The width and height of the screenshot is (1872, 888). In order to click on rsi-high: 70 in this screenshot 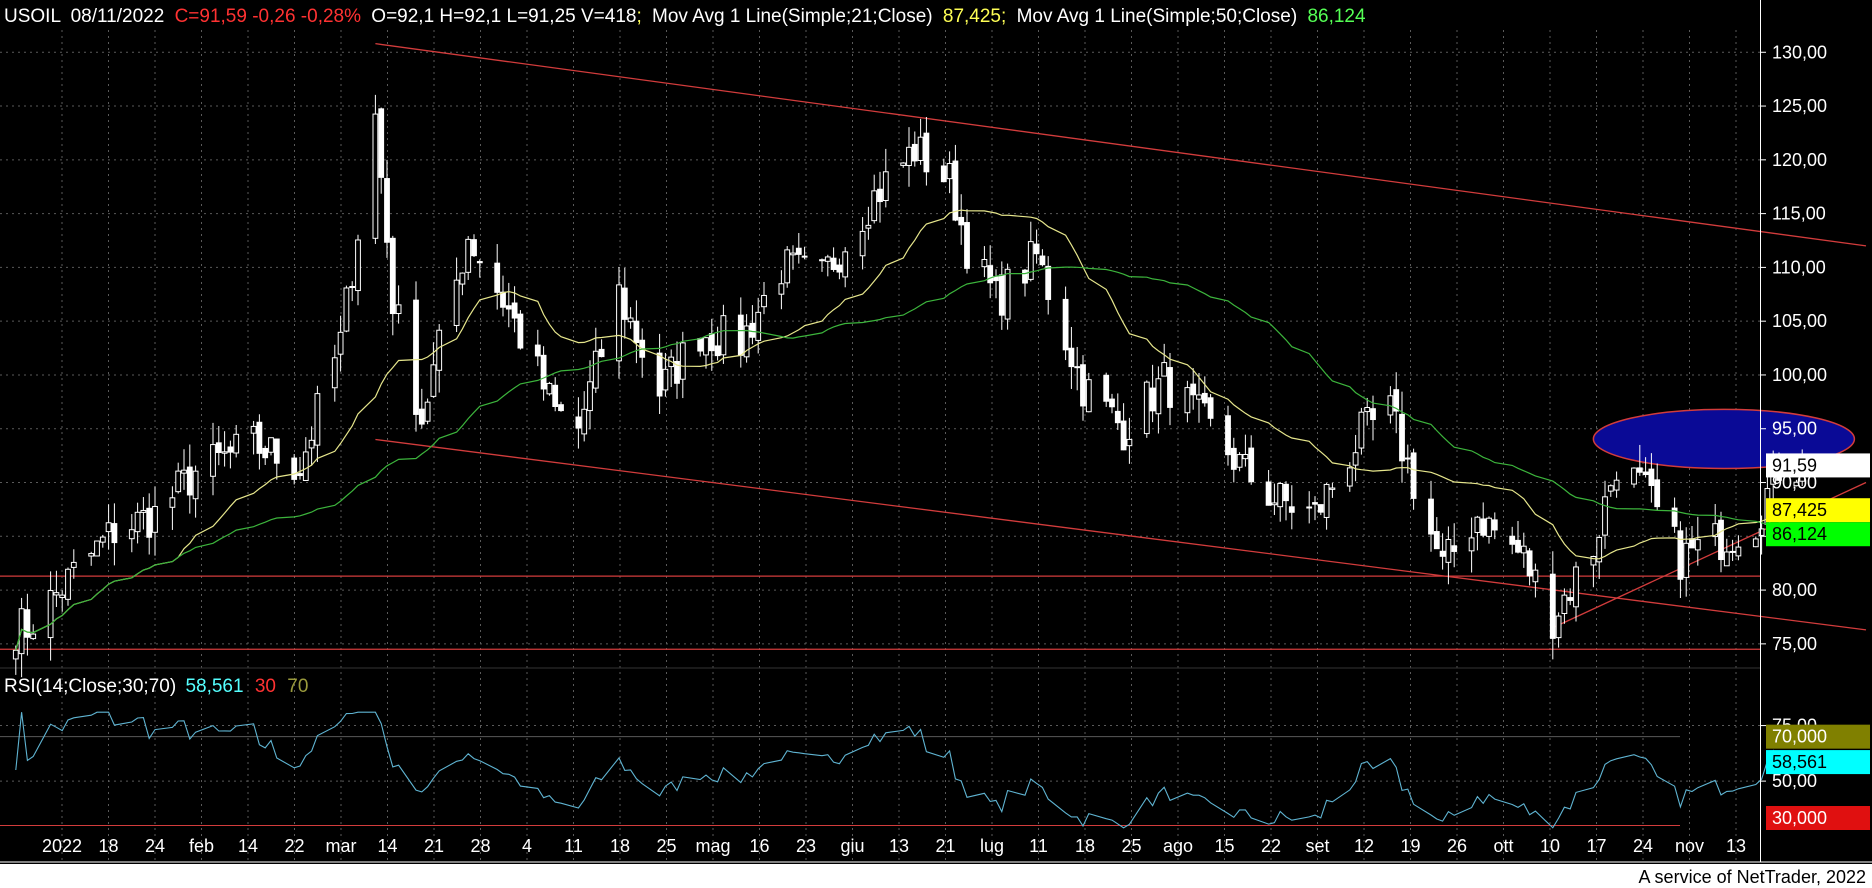, I will do `click(297, 686)`.